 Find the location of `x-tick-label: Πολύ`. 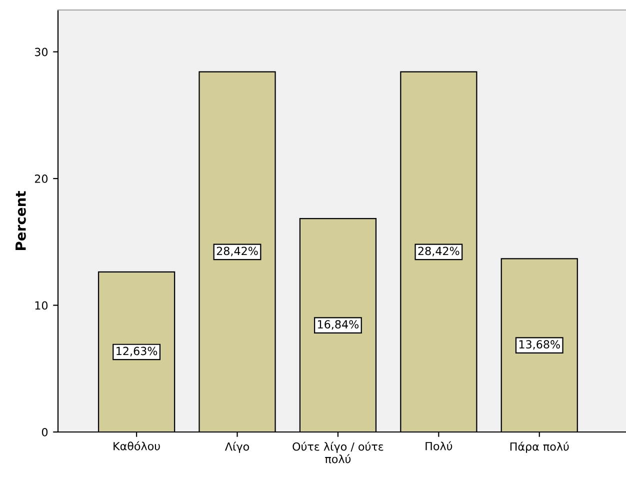

x-tick-label: Πολύ is located at coordinates (439, 445).